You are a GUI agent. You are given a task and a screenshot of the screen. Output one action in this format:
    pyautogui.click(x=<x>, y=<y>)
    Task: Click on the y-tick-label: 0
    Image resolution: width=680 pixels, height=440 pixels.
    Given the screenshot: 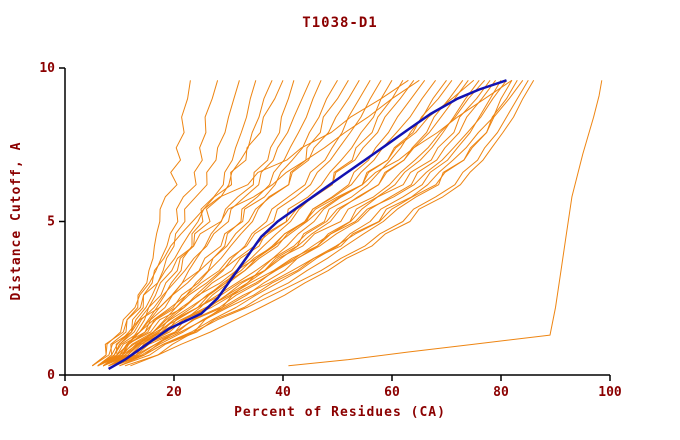 What is the action you would take?
    pyautogui.click(x=51, y=375)
    